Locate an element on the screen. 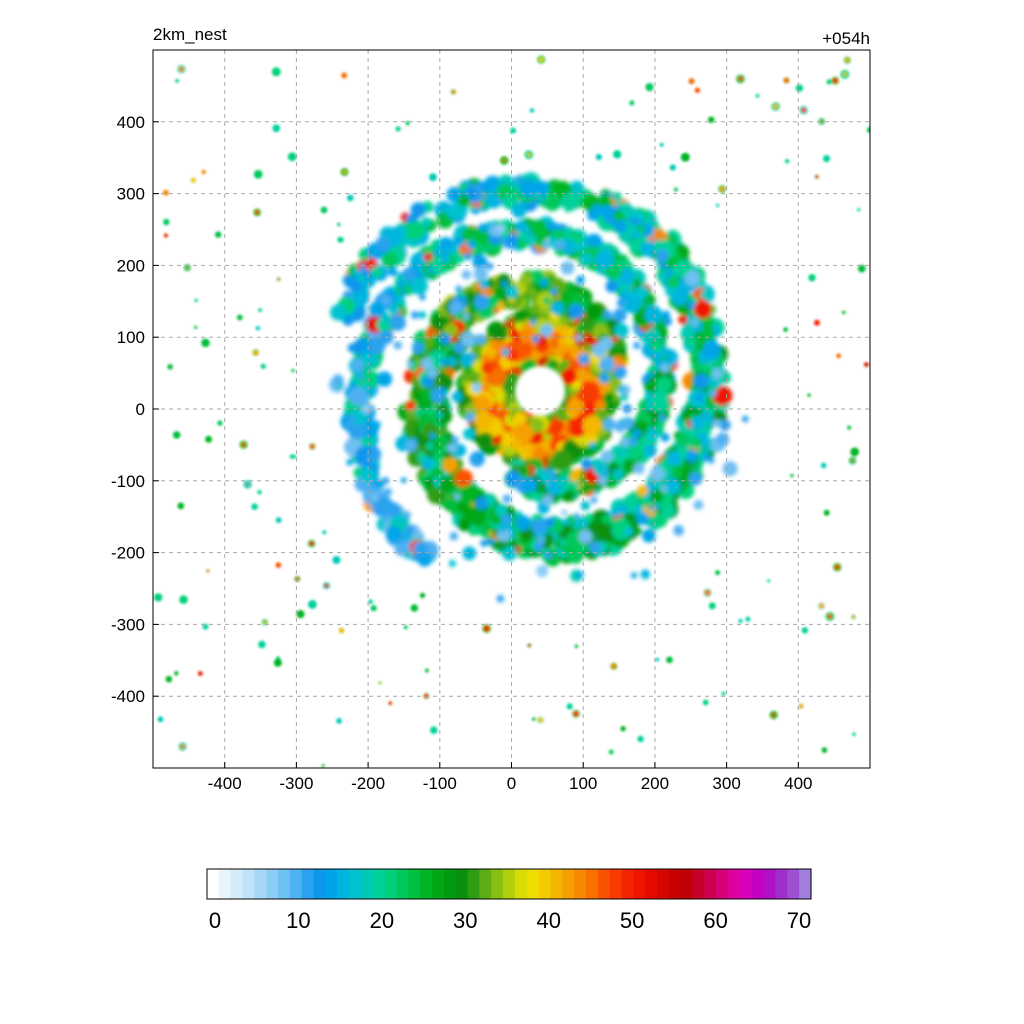 The image size is (1024, 1024). colorbar-tick-label: 30 is located at coordinates (465, 920).